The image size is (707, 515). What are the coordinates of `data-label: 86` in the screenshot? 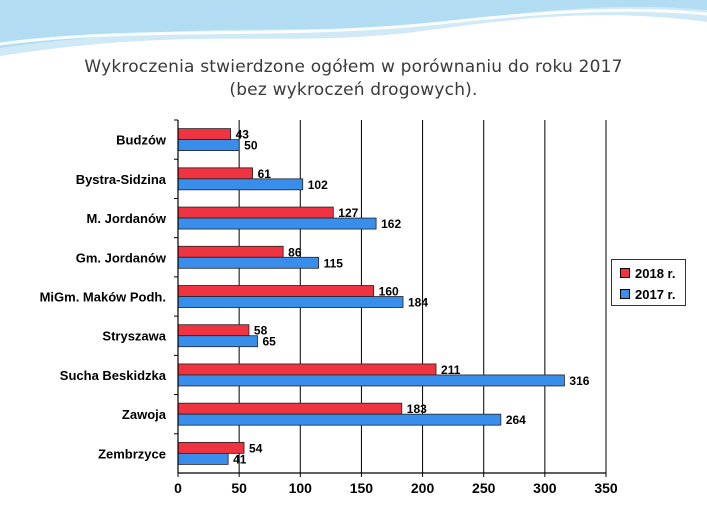 It's located at (295, 252).